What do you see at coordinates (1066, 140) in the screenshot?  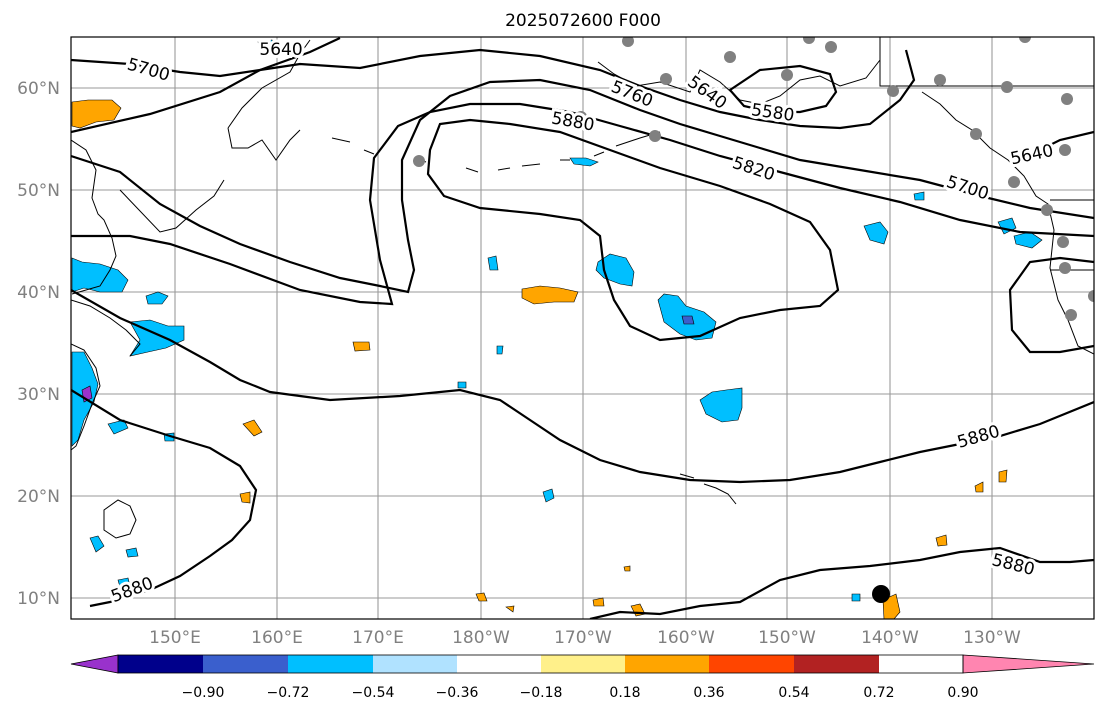 I see `contour-5640-east` at bounding box center [1066, 140].